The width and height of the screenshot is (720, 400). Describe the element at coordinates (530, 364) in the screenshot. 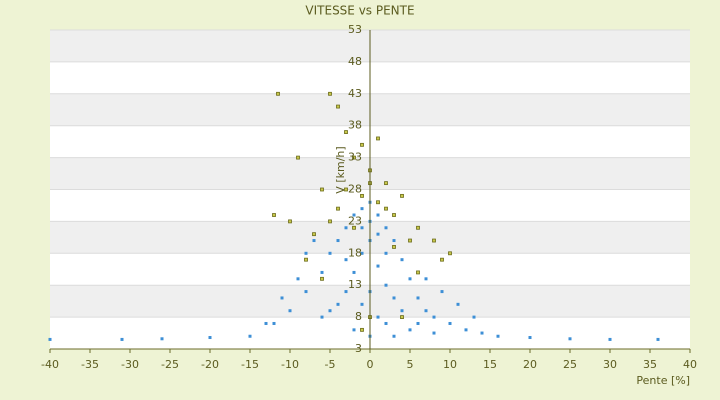

I see `x-tick-label: 20` at that location.